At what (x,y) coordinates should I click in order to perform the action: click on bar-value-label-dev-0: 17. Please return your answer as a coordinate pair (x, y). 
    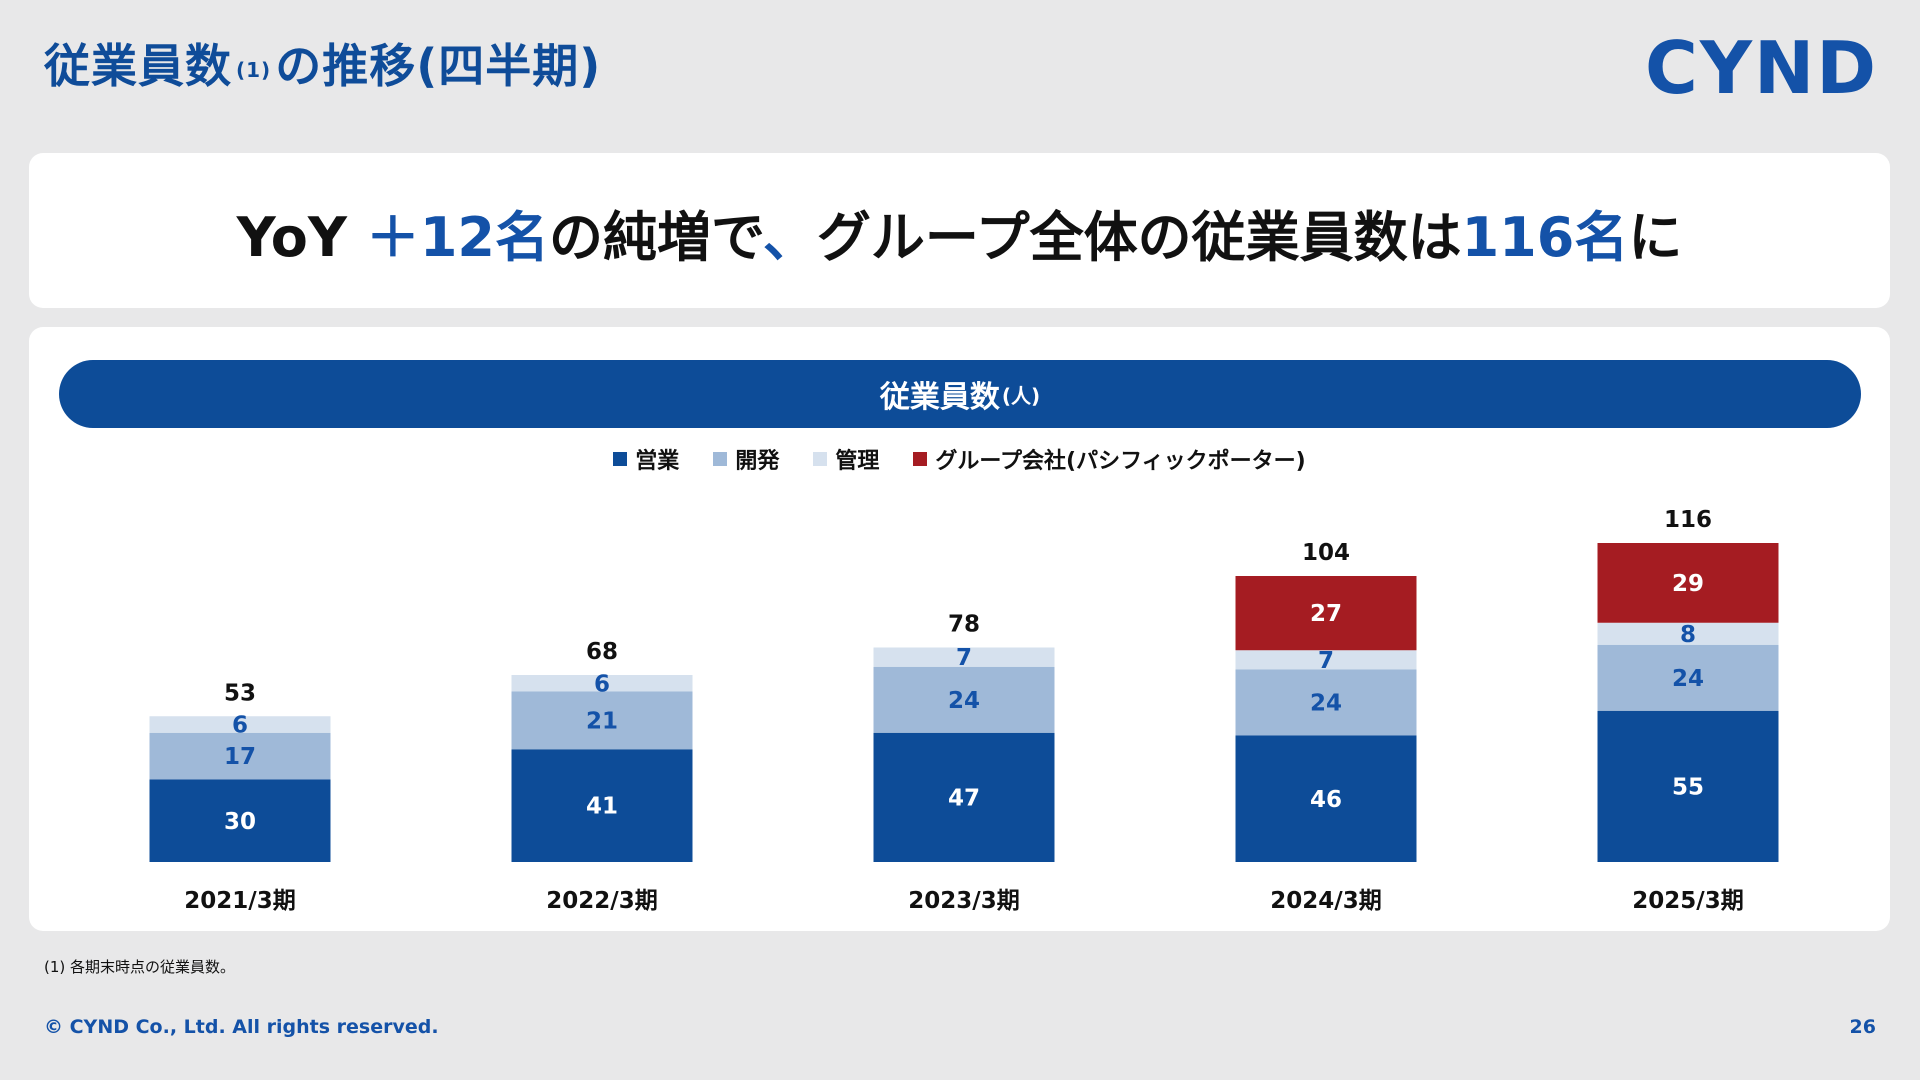
    Looking at the image, I should click on (240, 757).